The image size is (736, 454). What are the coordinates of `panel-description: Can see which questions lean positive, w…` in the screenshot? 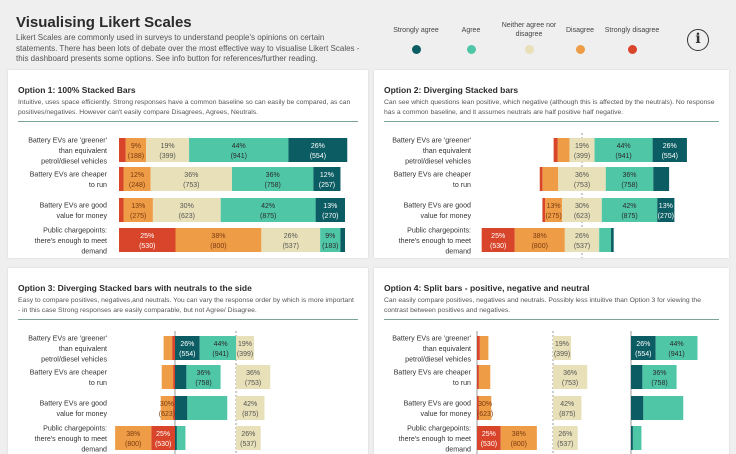 It's located at (549, 107).